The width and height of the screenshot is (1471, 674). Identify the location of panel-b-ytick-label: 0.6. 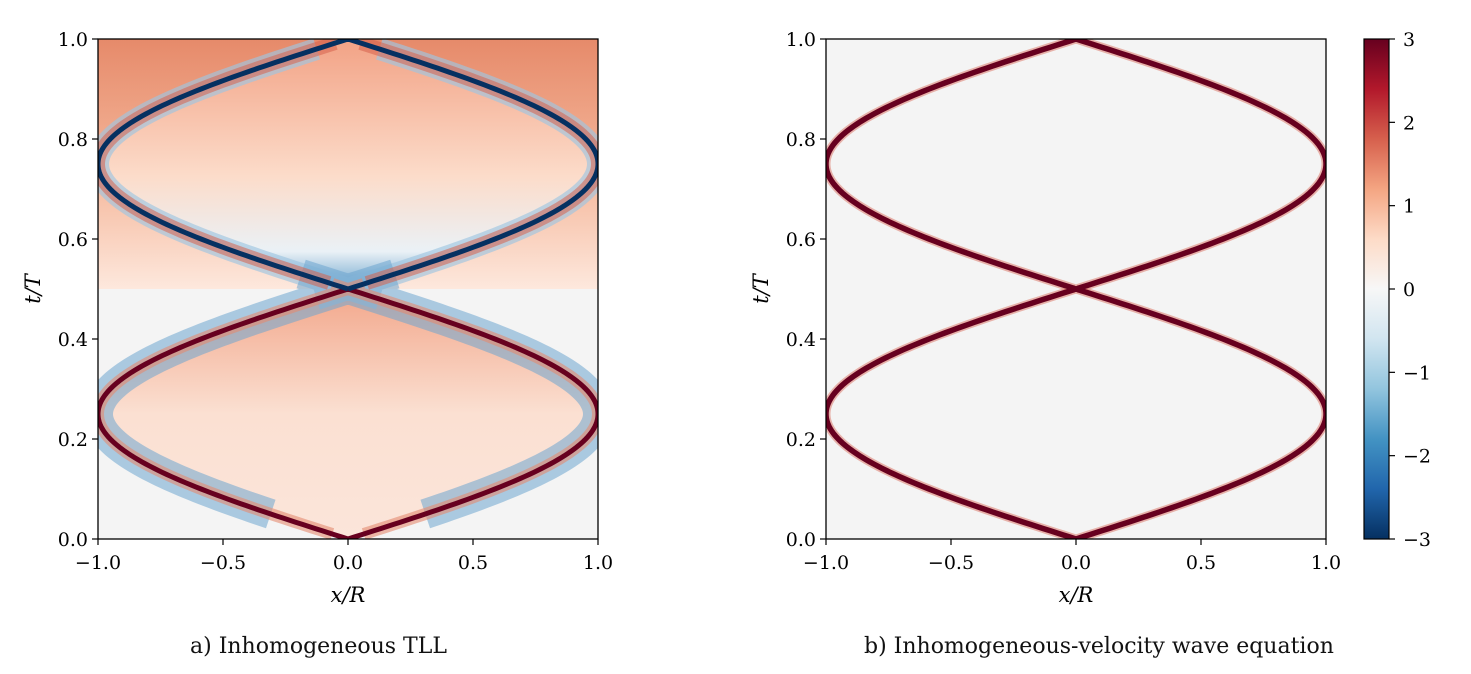
(801, 240).